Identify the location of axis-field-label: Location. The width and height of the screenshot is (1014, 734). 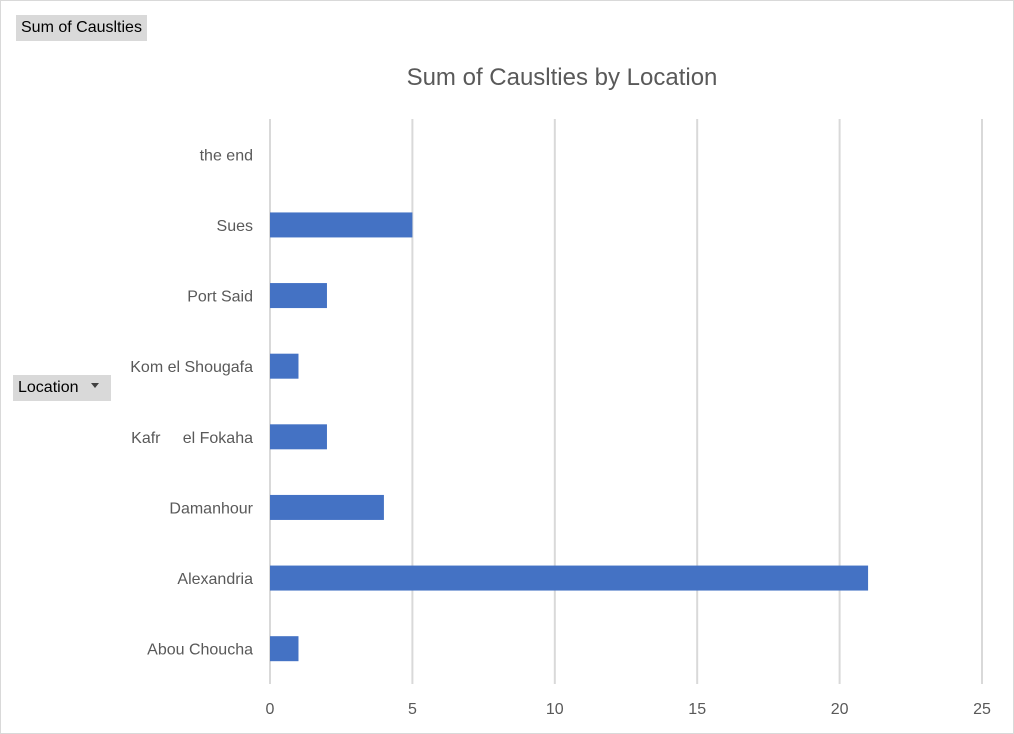
(48, 387).